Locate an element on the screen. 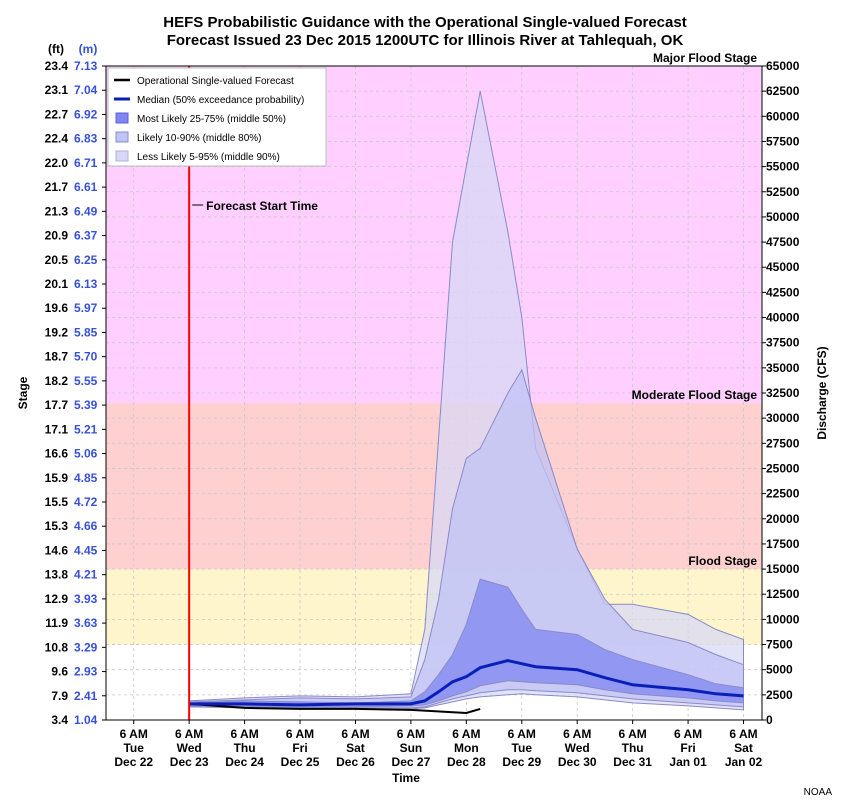  left-tick-m: 3.93 is located at coordinates (86, 599).